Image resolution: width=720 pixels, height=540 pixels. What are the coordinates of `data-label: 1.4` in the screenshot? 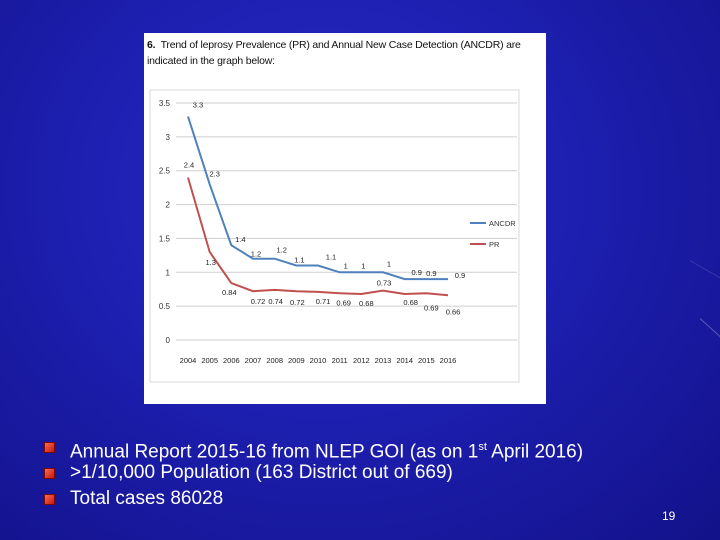 It's located at (240, 239).